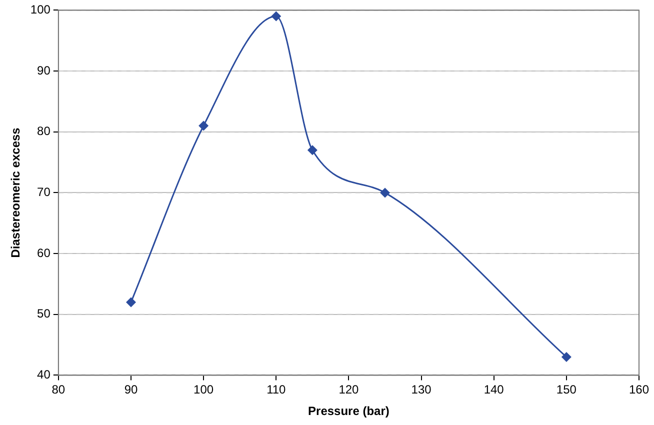 This screenshot has width=654, height=425. What do you see at coordinates (131, 389) in the screenshot?
I see `x-tick-label: 90` at bounding box center [131, 389].